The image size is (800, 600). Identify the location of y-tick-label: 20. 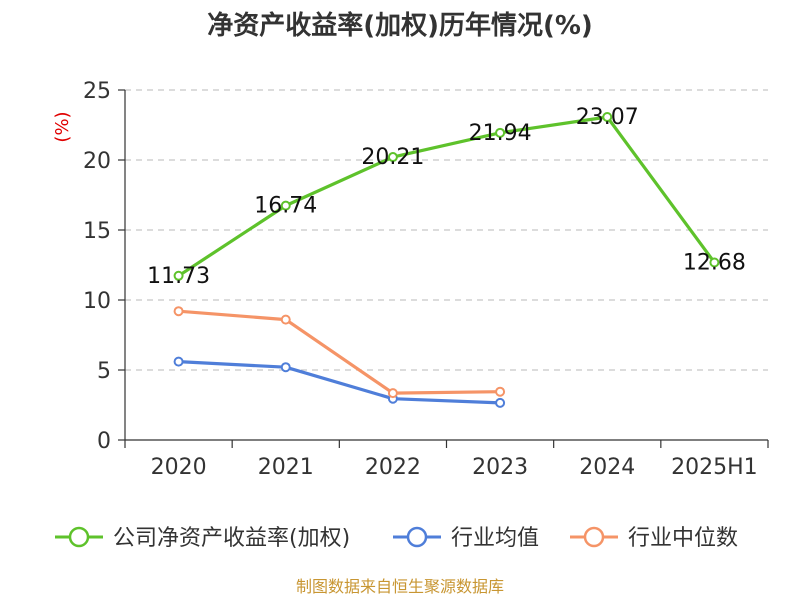
(97, 161).